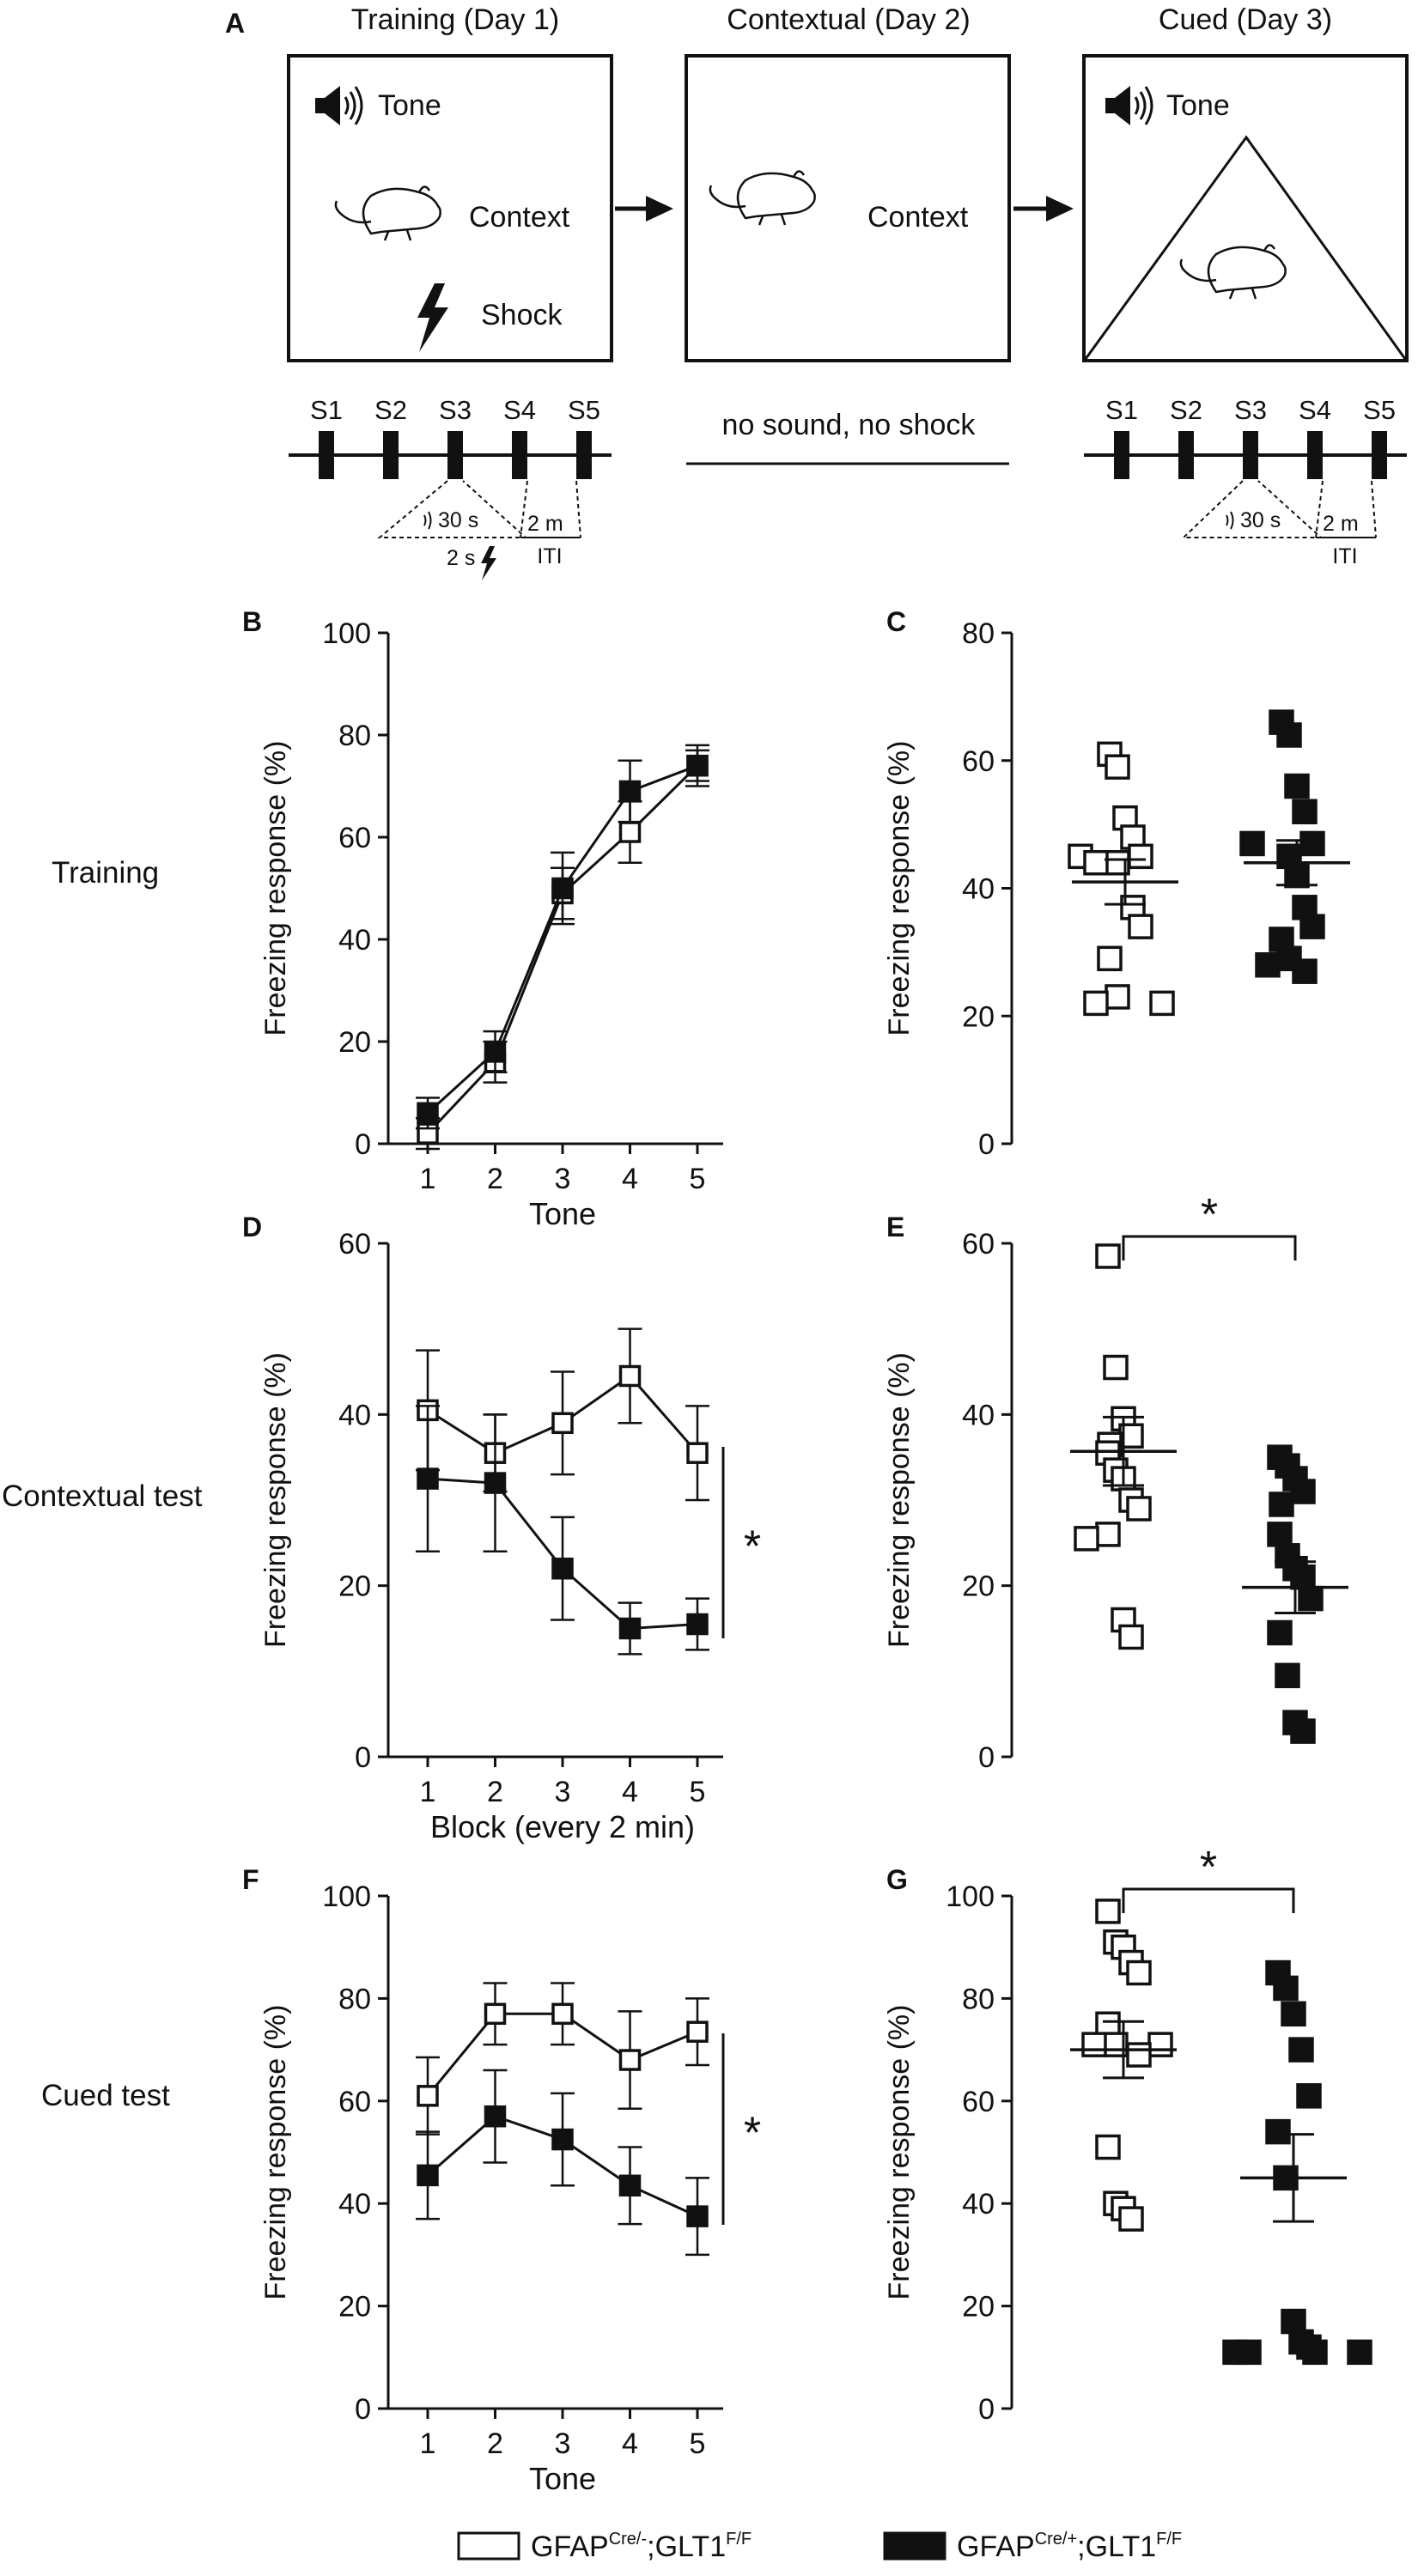 This screenshot has height=2576, width=1418. What do you see at coordinates (1315, 410) in the screenshot?
I see `stim-label: S4` at bounding box center [1315, 410].